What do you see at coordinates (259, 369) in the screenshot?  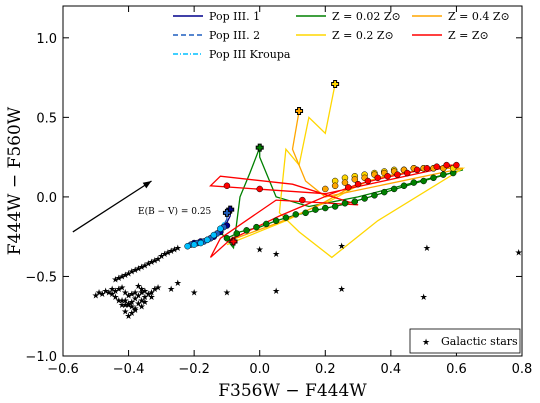 I see `x-tick-label: 0.0` at bounding box center [259, 369].